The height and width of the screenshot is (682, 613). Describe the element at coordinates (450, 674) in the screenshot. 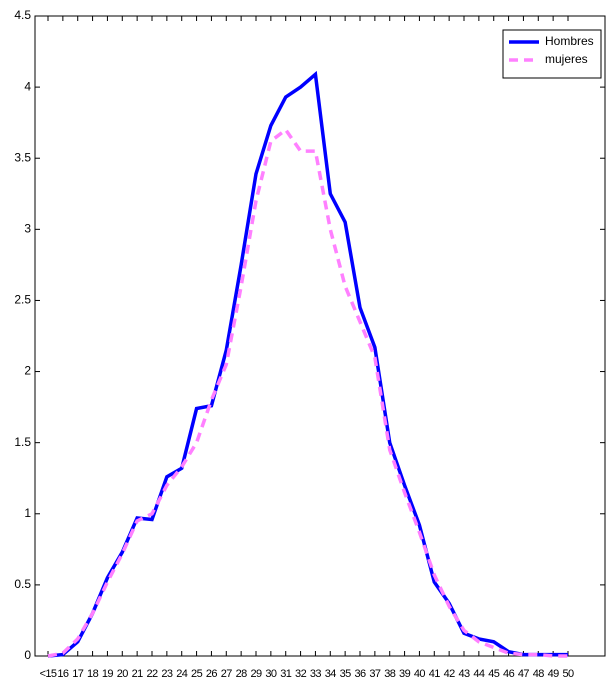

I see `x-tick-label: 42` at that location.